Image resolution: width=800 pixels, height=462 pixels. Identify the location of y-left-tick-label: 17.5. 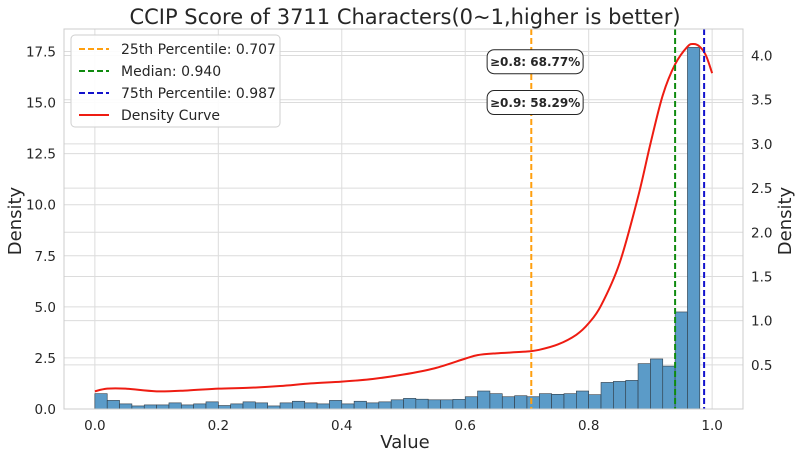
(41, 52).